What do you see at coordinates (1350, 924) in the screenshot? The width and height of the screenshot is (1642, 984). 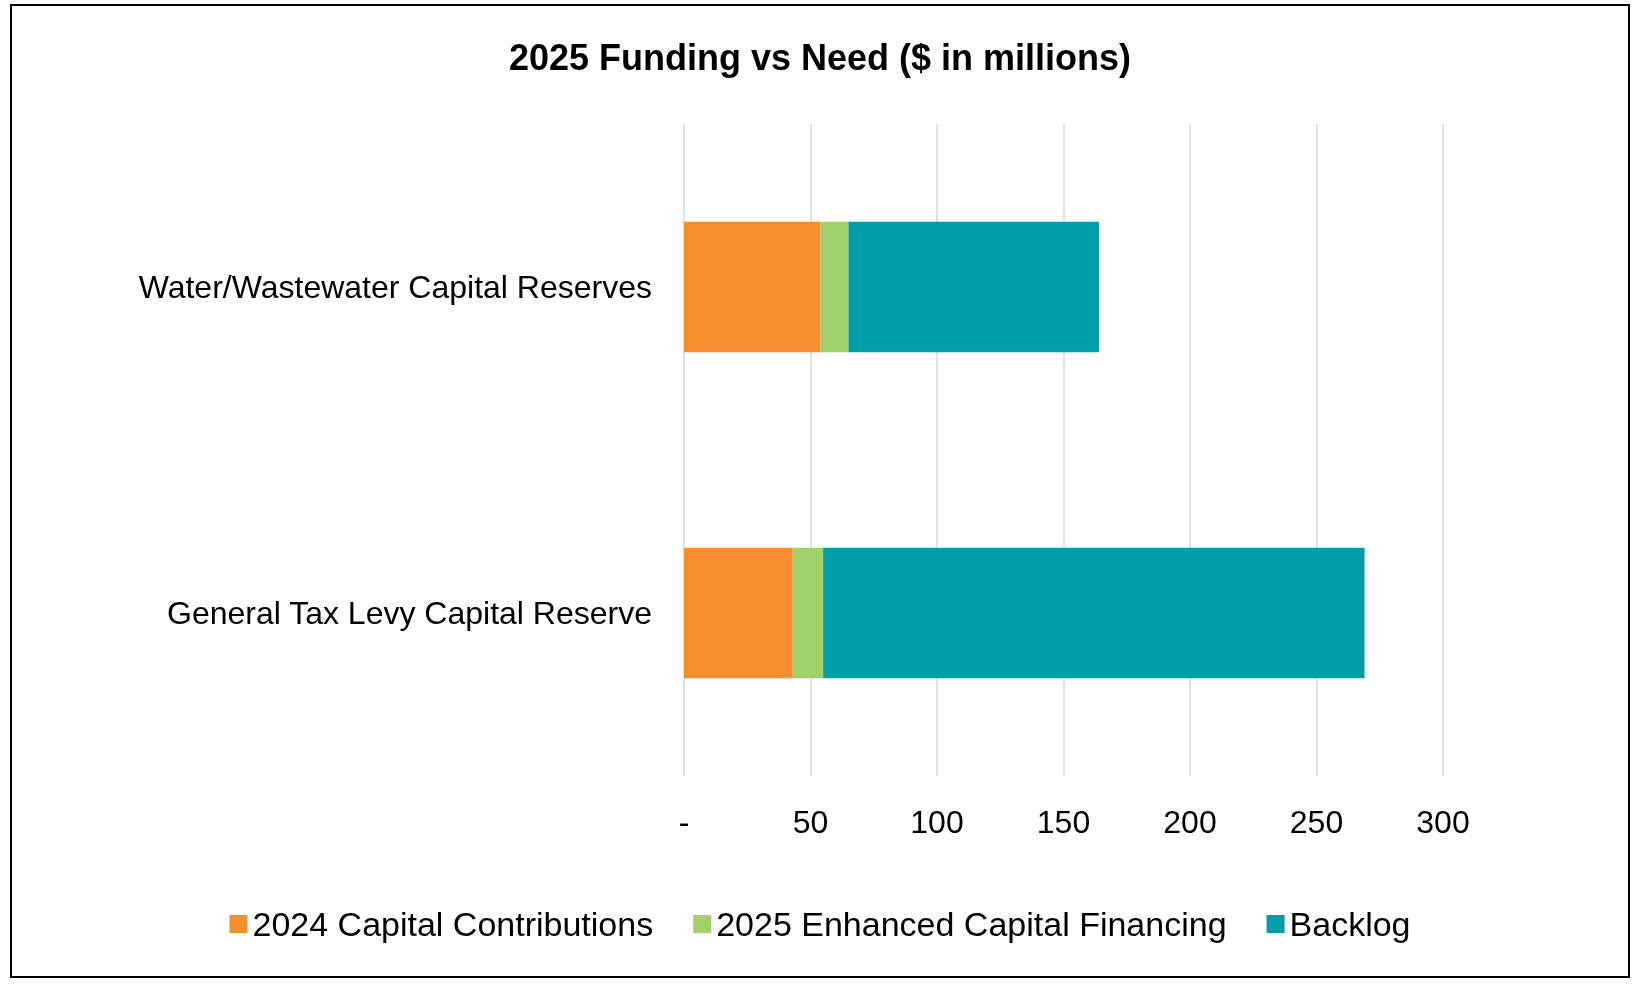 I see `legend-label: Backlog` at bounding box center [1350, 924].